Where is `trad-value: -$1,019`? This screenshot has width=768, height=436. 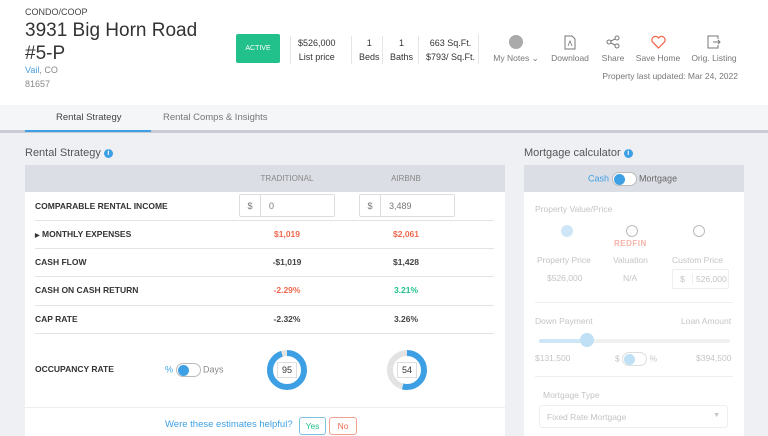
trad-value: -$1,019 is located at coordinates (287, 262).